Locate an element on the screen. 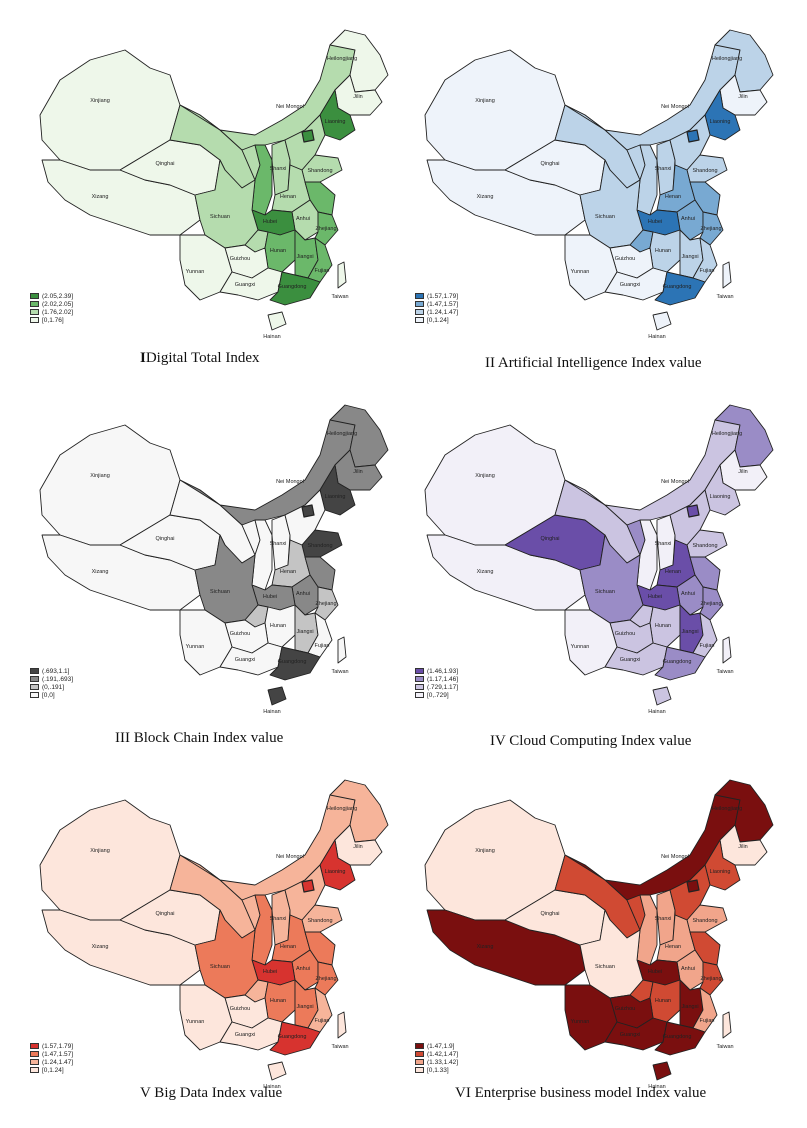 The width and height of the screenshot is (807, 1128). legend-entry: (1.42,1.47] is located at coordinates (436, 1054).